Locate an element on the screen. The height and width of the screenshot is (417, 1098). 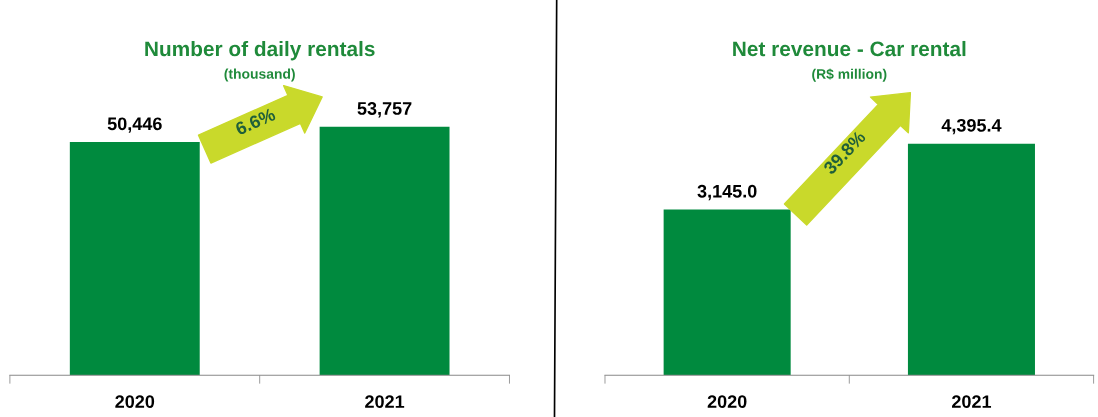
data-label: 53,757 is located at coordinates (384, 110).